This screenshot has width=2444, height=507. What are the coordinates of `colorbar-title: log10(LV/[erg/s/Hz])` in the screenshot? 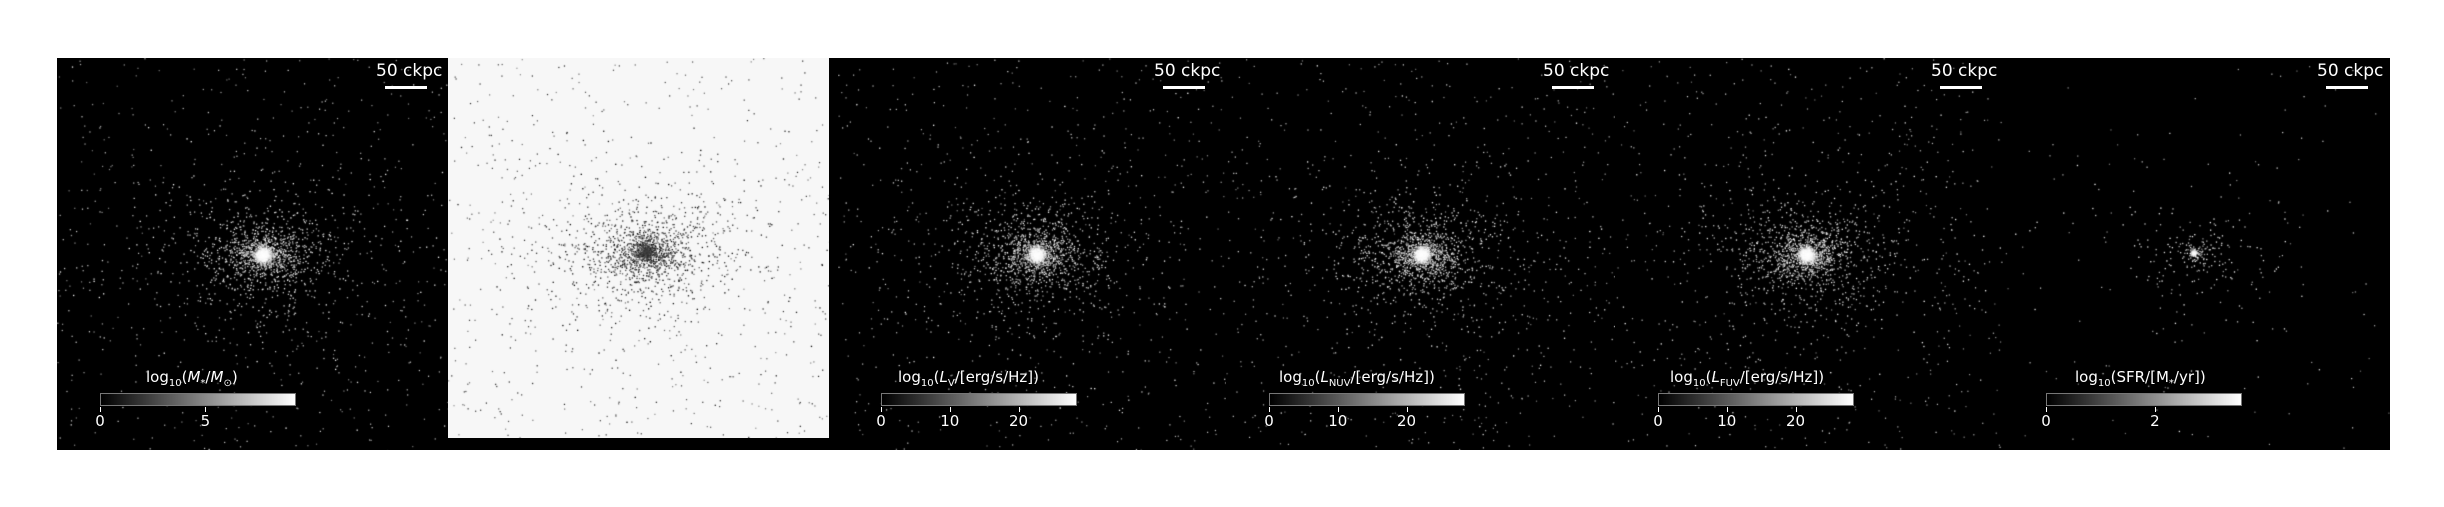 It's located at (969, 378).